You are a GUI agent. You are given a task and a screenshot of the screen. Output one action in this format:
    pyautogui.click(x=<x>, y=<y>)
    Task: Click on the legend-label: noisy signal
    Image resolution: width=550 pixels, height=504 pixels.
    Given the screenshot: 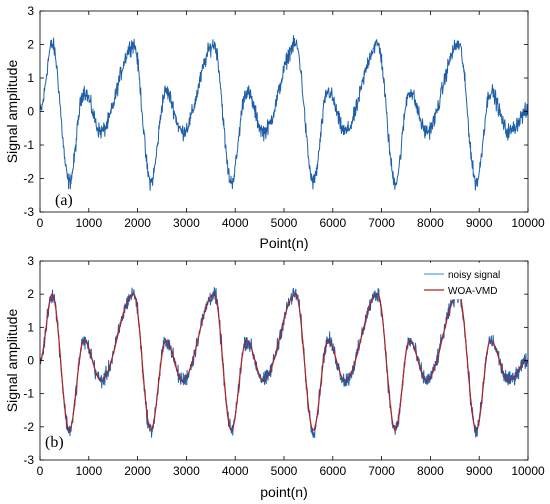 What is the action you would take?
    pyautogui.click(x=474, y=275)
    